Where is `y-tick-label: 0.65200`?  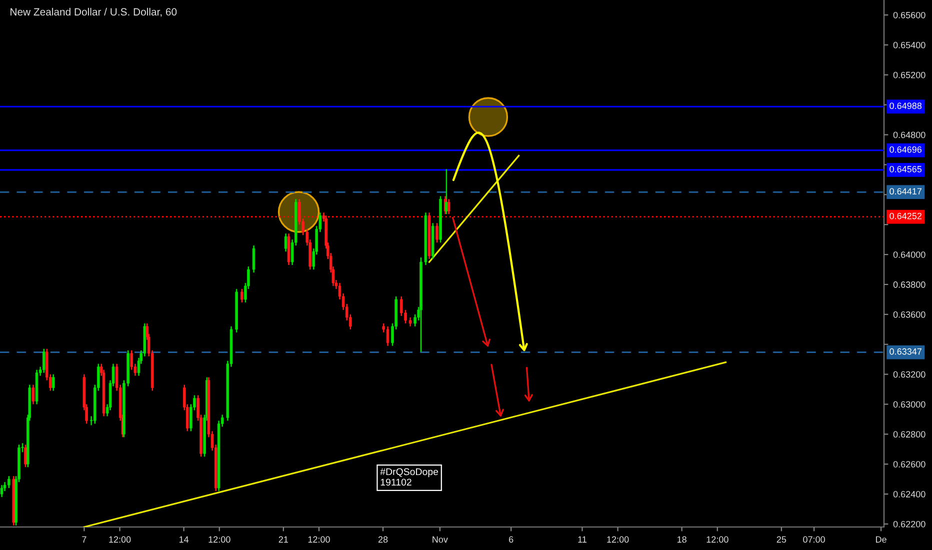
y-tick-label: 0.65200 is located at coordinates (909, 75).